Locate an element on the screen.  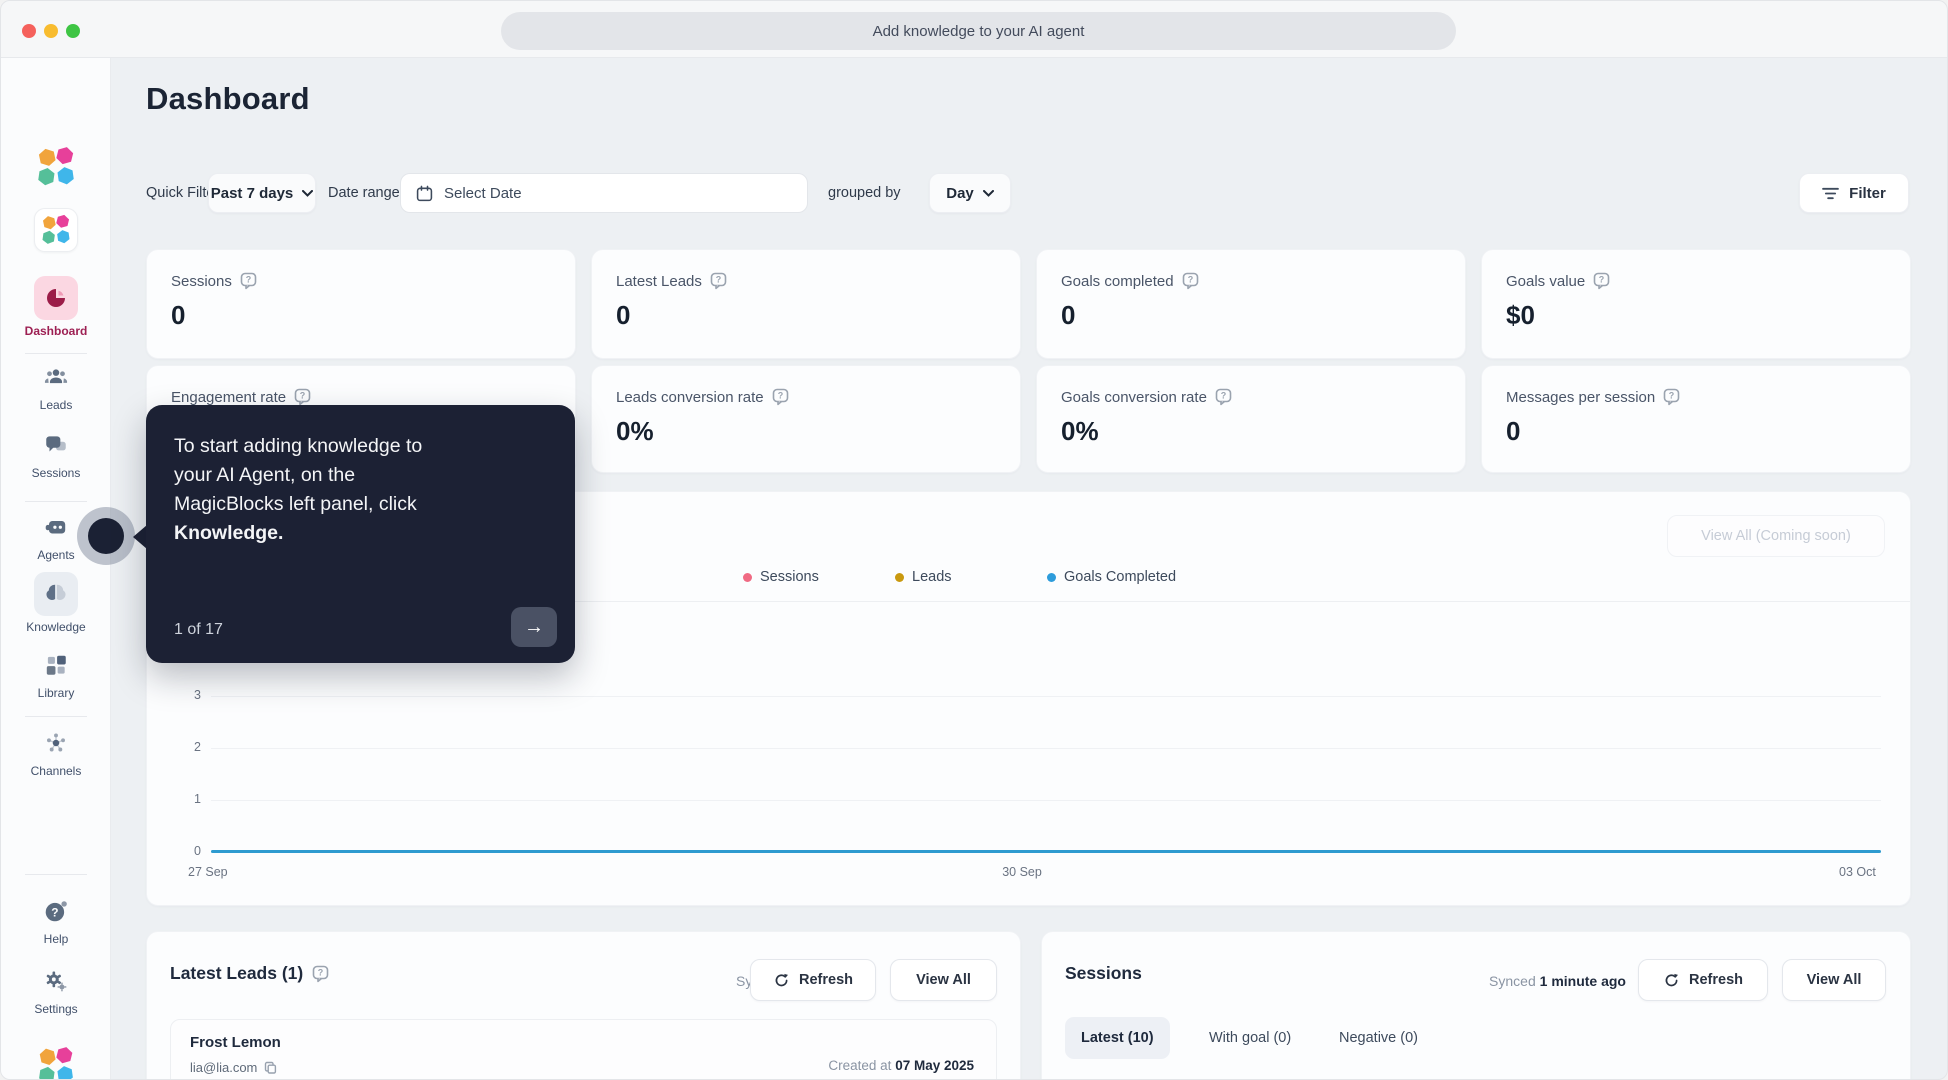
workspace-switcher is located at coordinates (56, 230).